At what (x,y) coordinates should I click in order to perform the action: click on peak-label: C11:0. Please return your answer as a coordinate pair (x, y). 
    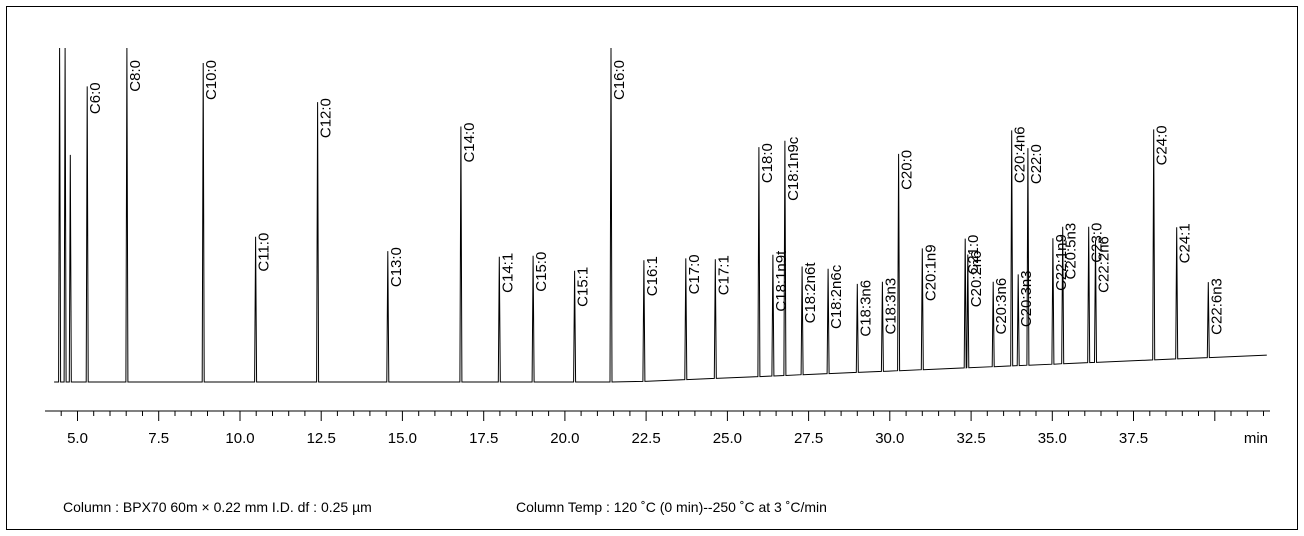
    Looking at the image, I should click on (264, 252).